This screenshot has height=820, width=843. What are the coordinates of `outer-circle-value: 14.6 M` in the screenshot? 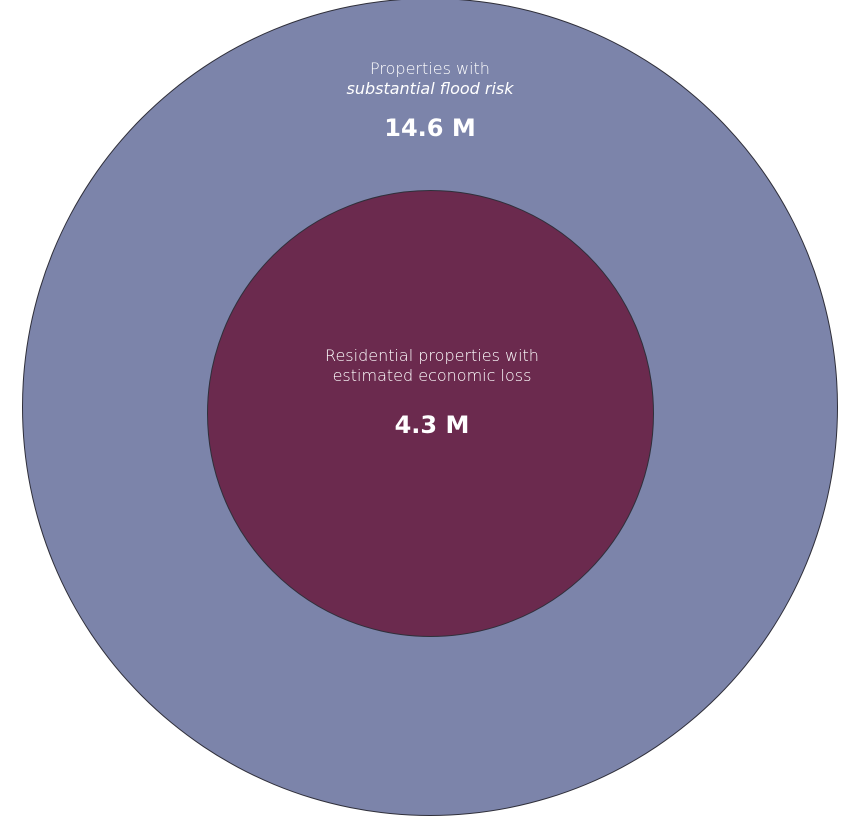 It's located at (430, 128).